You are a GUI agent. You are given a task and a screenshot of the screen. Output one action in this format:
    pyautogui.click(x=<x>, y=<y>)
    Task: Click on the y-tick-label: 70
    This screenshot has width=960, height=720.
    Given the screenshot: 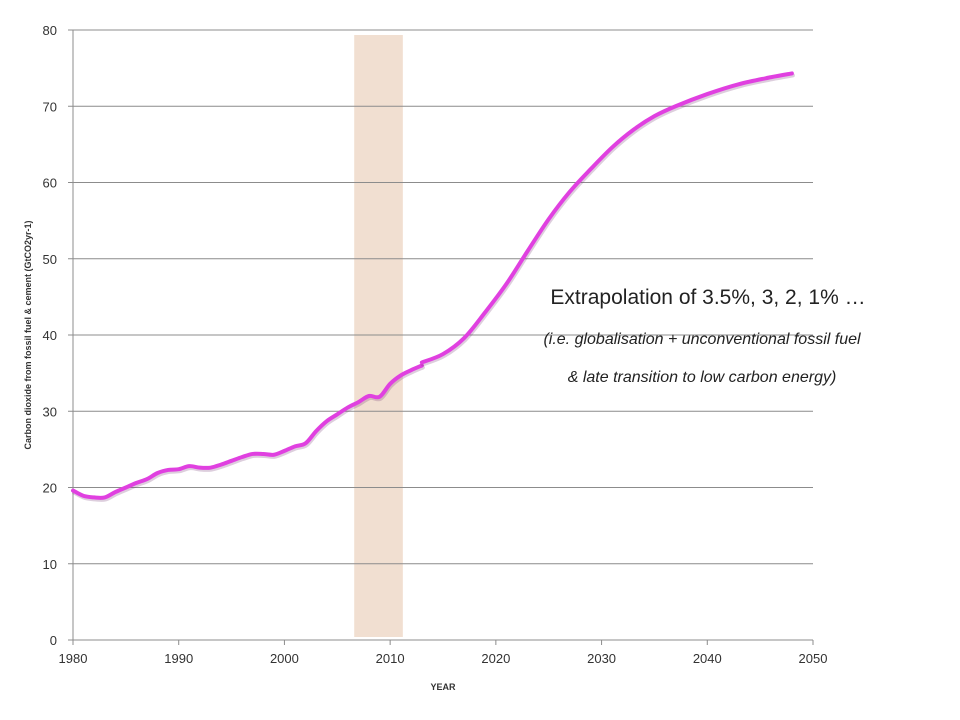 What is the action you would take?
    pyautogui.click(x=50, y=106)
    